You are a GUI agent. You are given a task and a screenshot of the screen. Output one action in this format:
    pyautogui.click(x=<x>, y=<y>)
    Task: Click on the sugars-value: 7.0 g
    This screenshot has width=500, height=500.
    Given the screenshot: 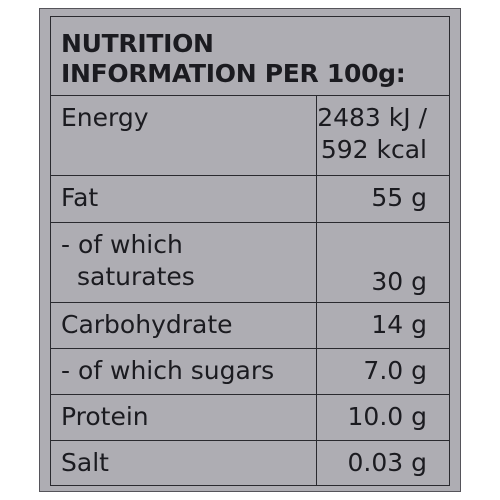 What is the action you would take?
    pyautogui.click(x=383, y=371)
    